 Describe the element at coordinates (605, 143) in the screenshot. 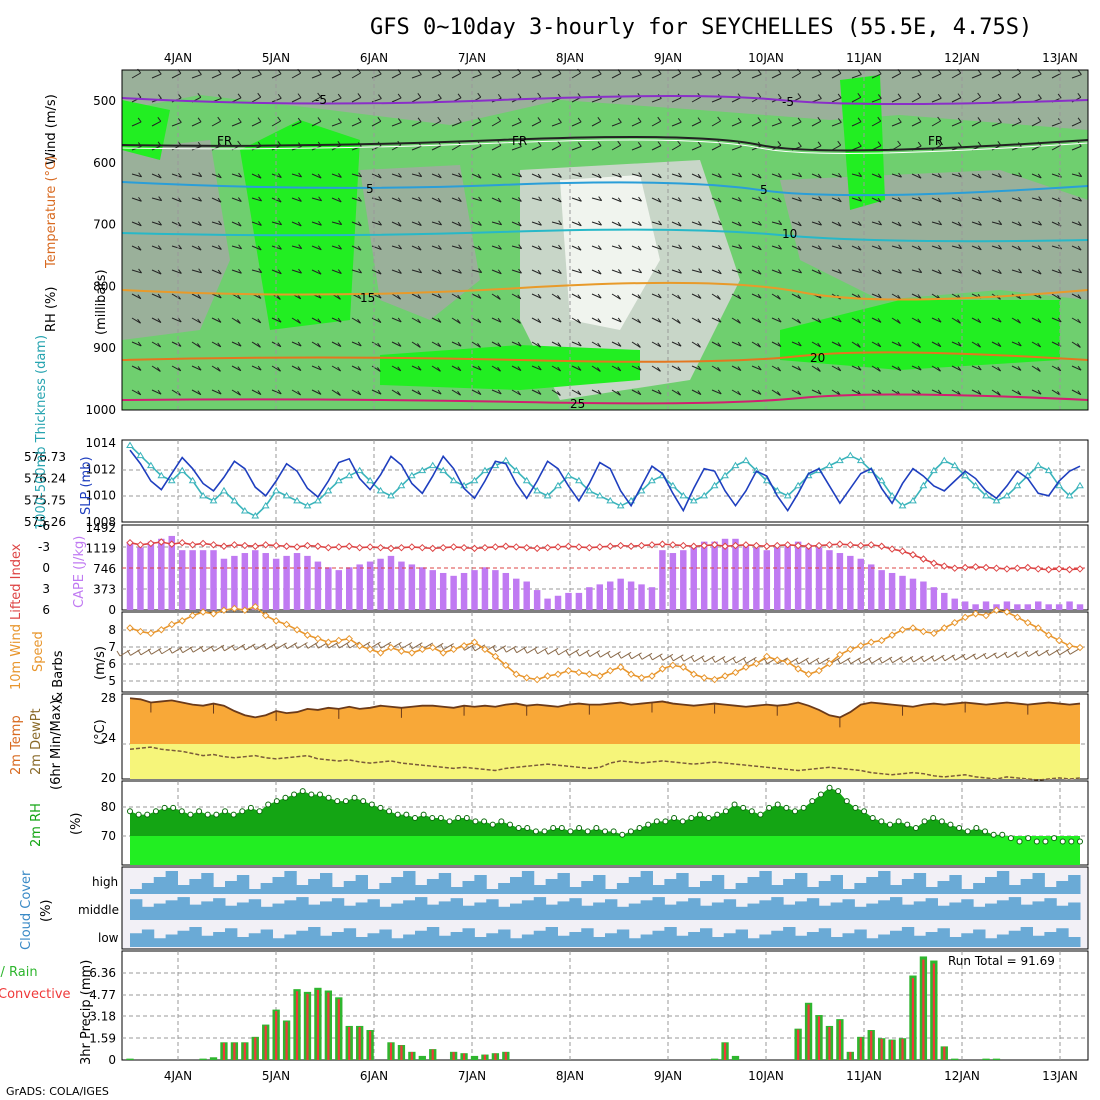

I see `isotherm-fr` at that location.